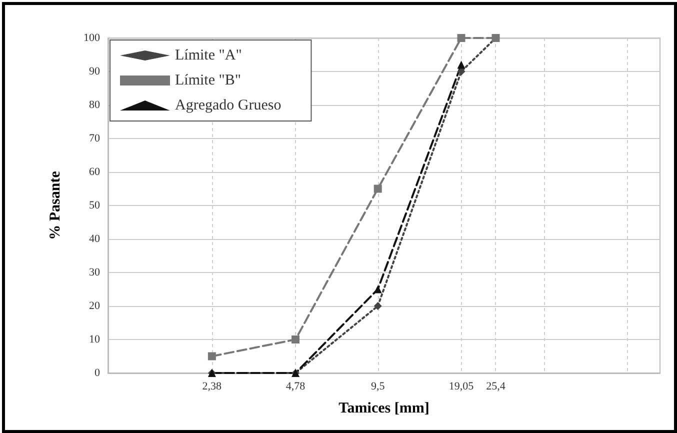  I want to click on y-tick-label: 50, so click(94, 206).